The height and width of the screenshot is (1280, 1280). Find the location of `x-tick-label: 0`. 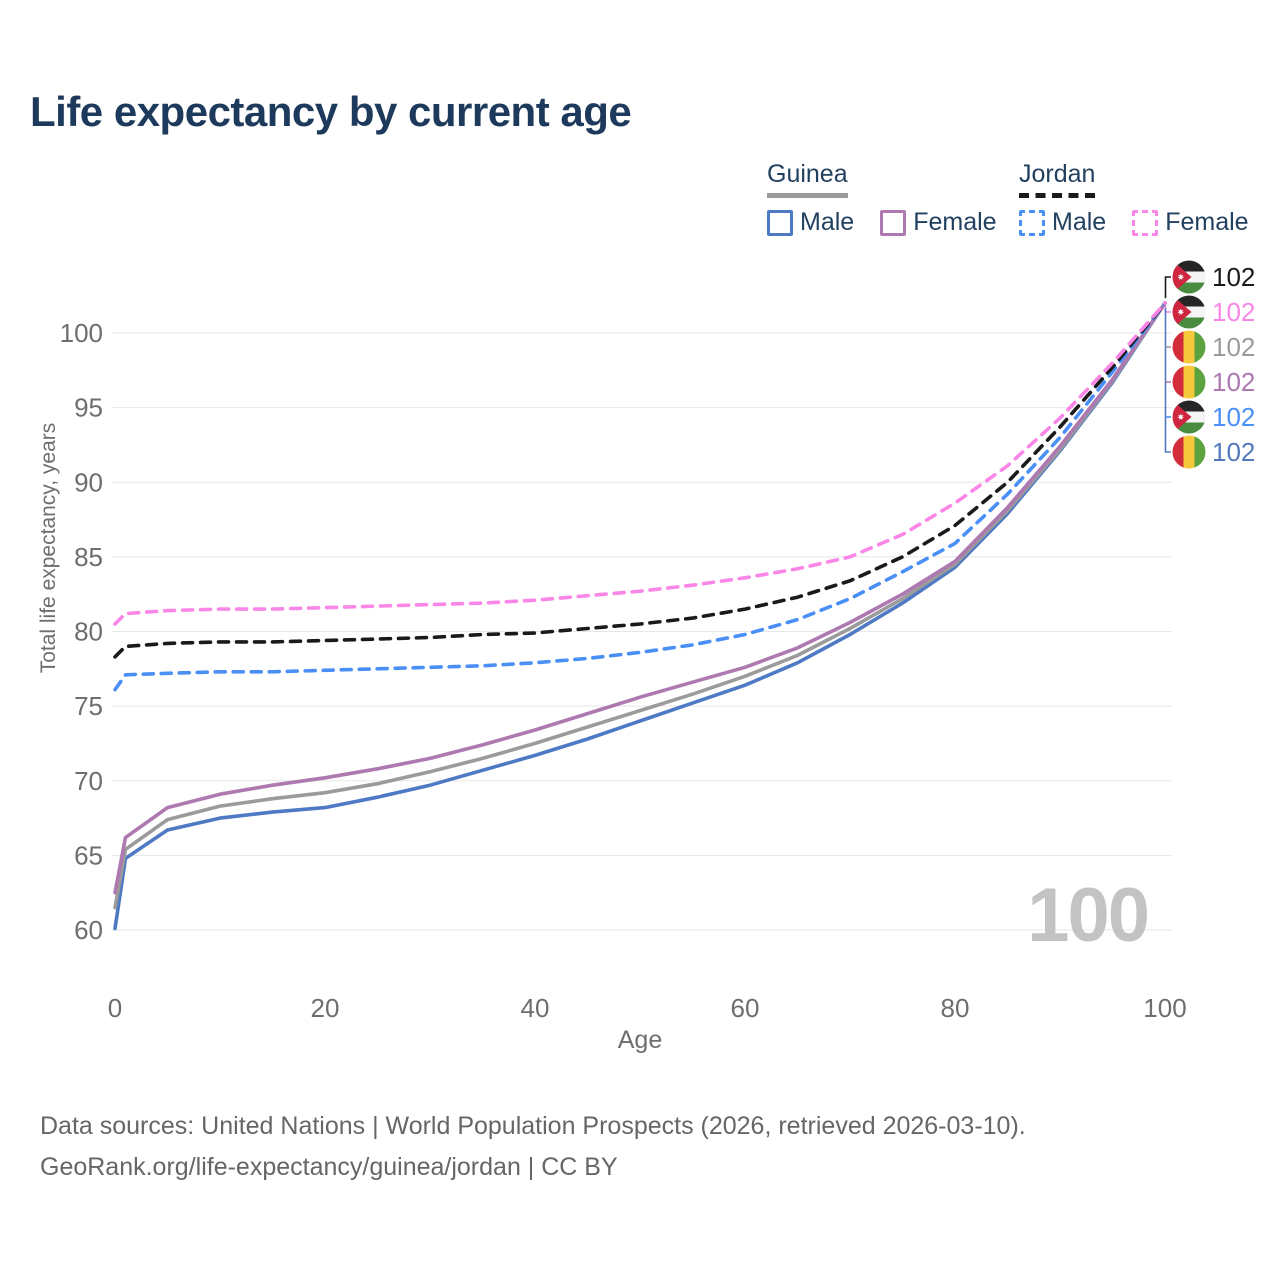

x-tick-label: 0 is located at coordinates (115, 1008).